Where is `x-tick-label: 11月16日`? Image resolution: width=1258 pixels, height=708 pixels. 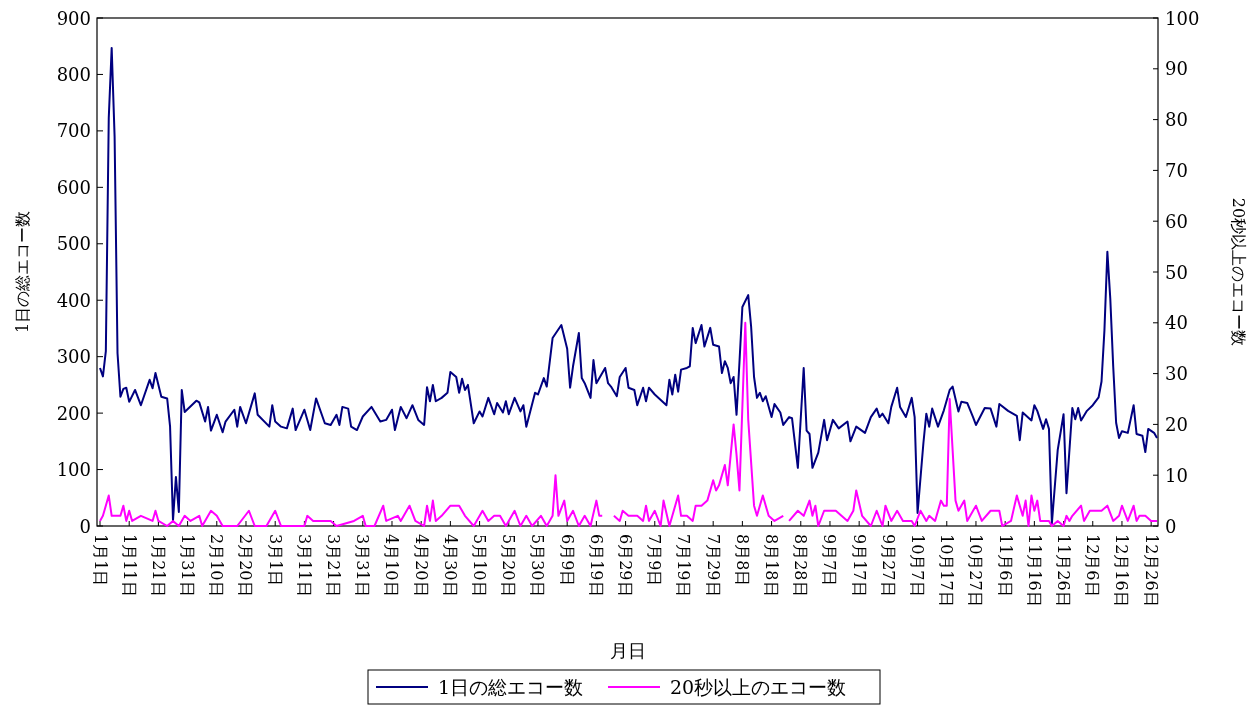 x-tick-label: 11月16日 is located at coordinates (1034, 570).